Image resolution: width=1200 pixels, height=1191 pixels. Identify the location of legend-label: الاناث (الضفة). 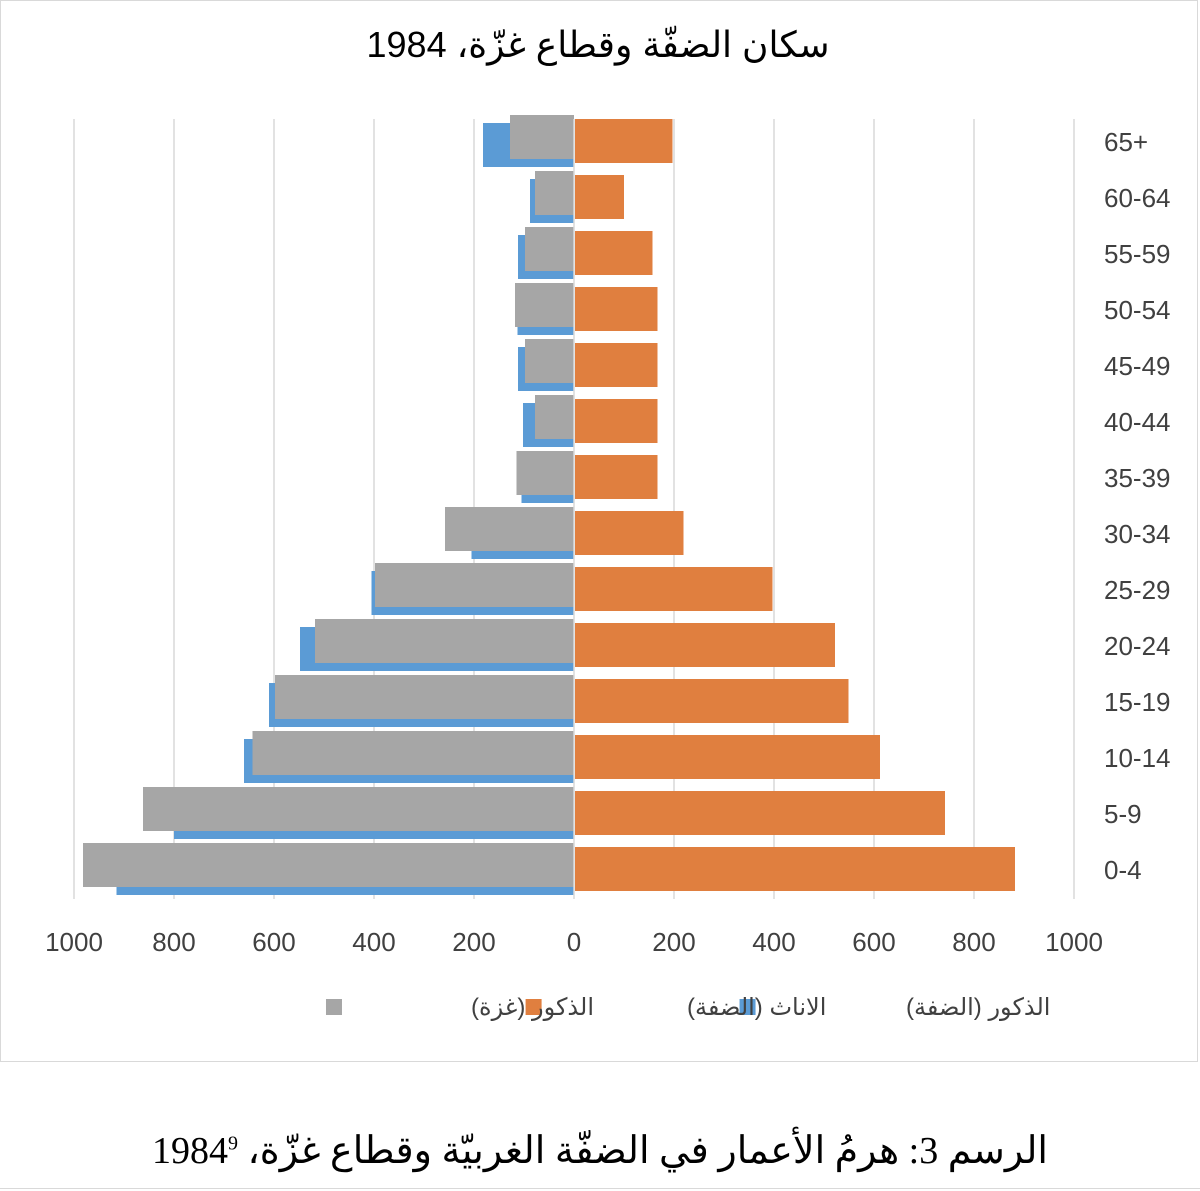
(756, 1007).